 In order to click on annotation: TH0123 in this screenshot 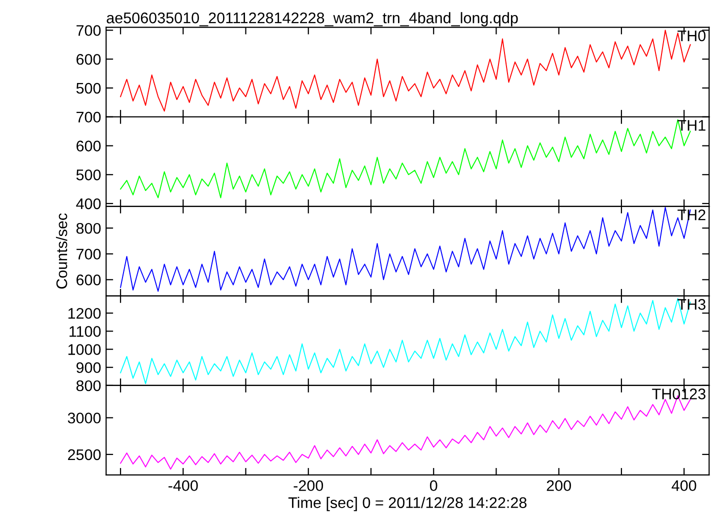, I will do `click(679, 394)`.